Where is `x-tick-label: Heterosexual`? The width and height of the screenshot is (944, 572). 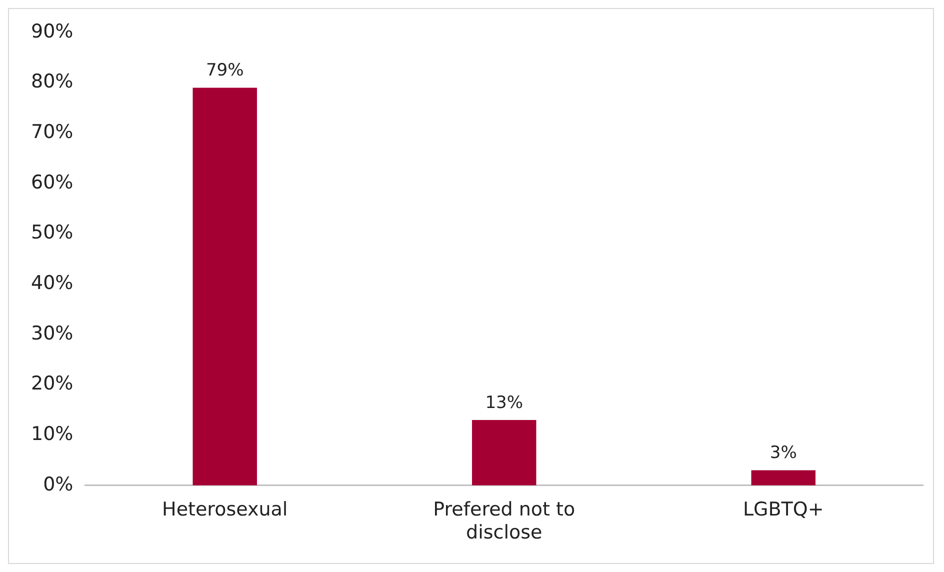
x-tick-label: Heterosexual is located at coordinates (225, 509).